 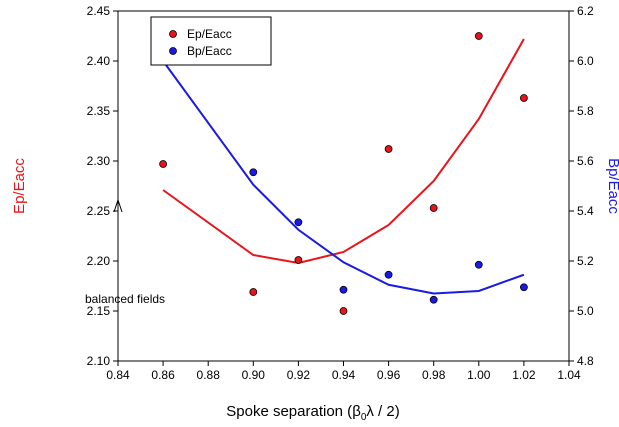 I want to click on y-right-tick-label: 5.2, so click(x=585, y=261).